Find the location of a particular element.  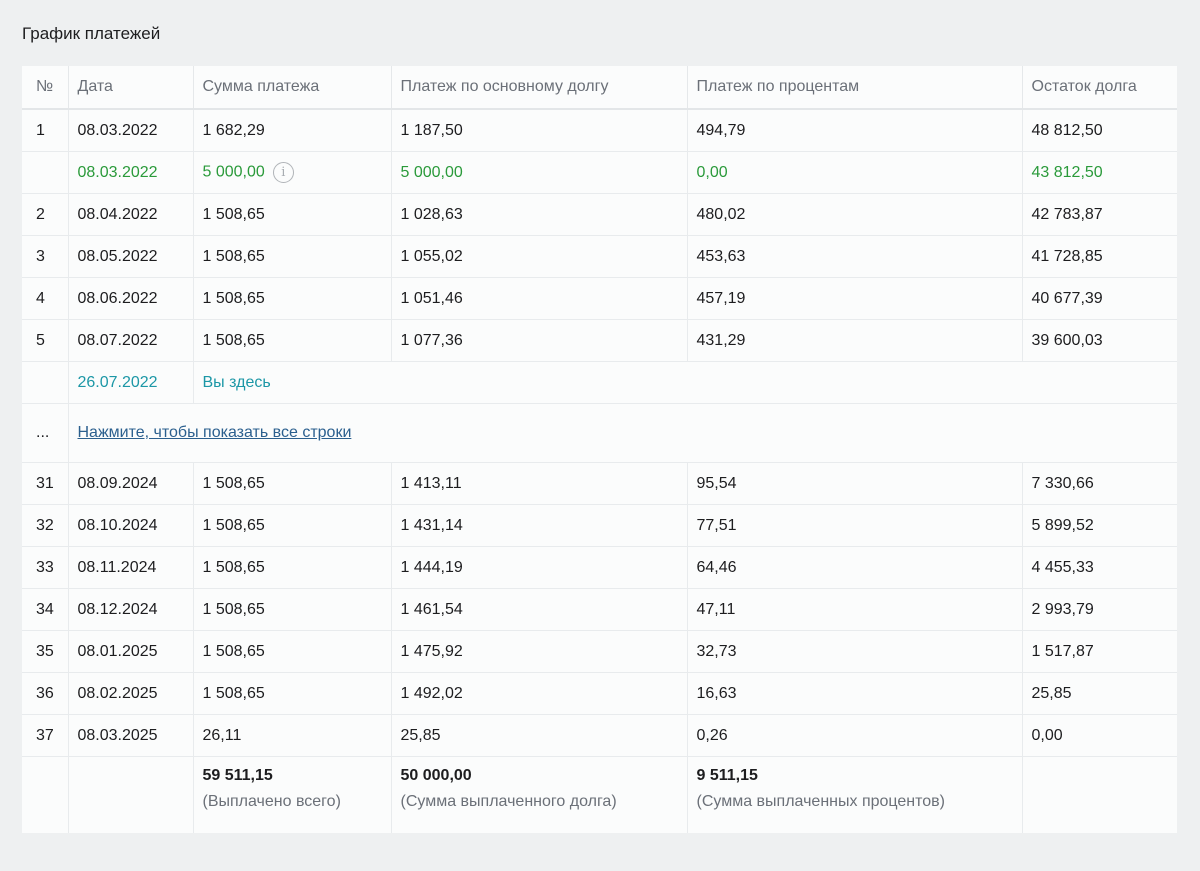

total-principal-value: 50 000,00 is located at coordinates (436, 775).